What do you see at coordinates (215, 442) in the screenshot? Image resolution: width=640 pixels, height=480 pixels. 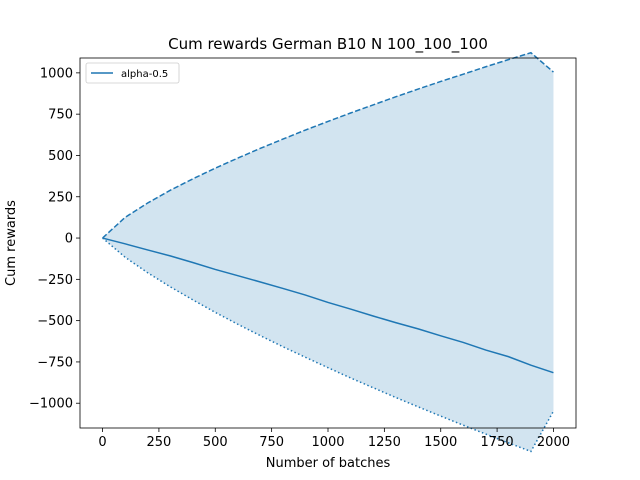 I see `x-tick-label: 500` at bounding box center [215, 442].